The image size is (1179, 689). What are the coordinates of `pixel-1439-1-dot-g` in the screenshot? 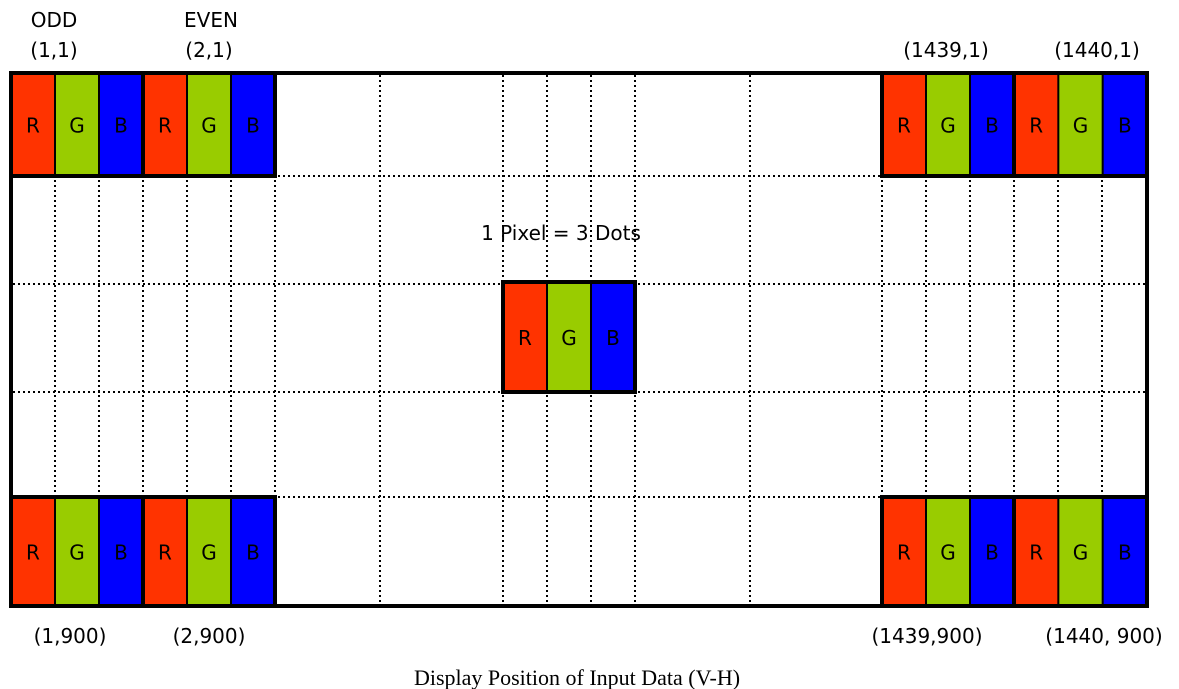 It's located at (948, 124).